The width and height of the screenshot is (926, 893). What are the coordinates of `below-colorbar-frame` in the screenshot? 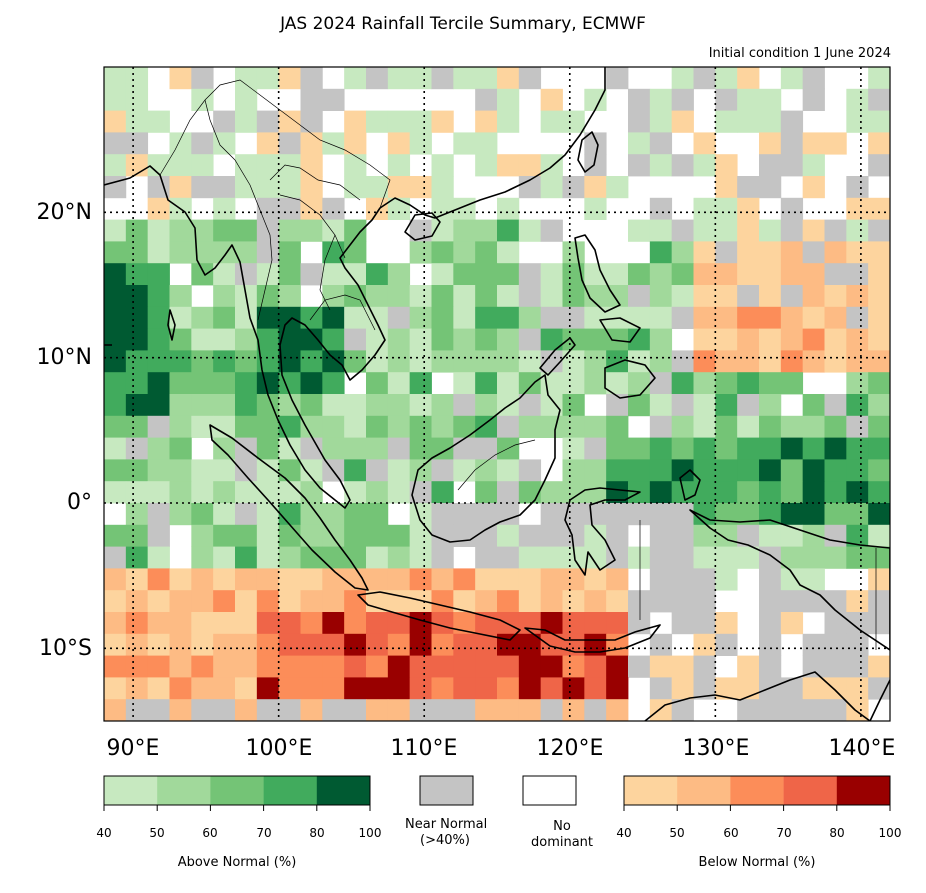 It's located at (757, 790).